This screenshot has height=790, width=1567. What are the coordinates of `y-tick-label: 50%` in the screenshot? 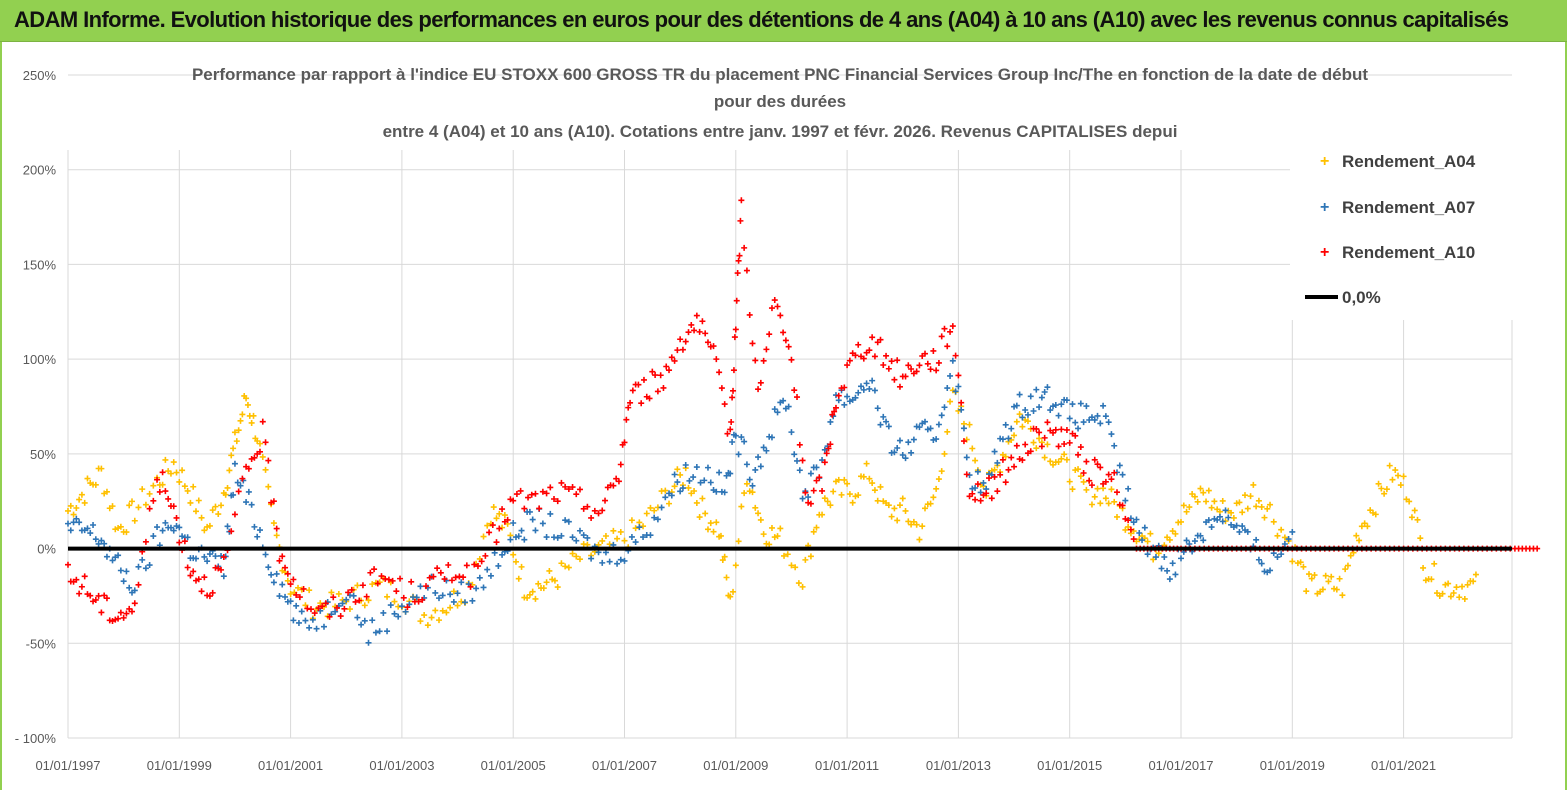 It's located at (43, 454).